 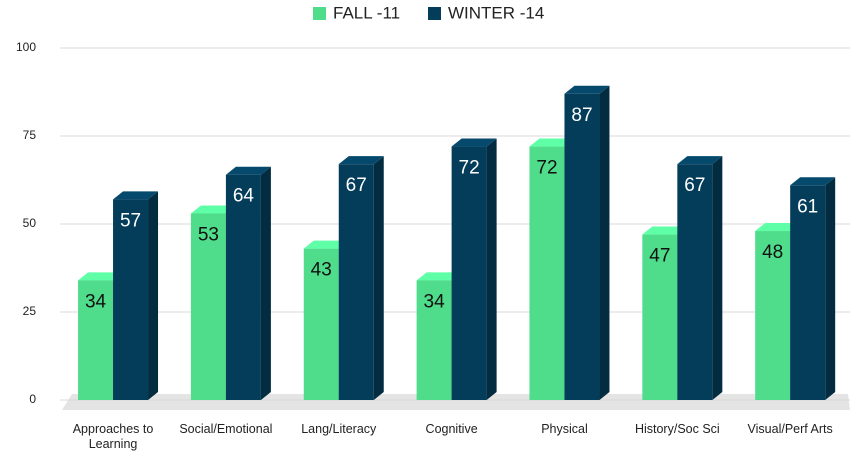 I want to click on y-tick-label: 25, so click(x=30, y=311).